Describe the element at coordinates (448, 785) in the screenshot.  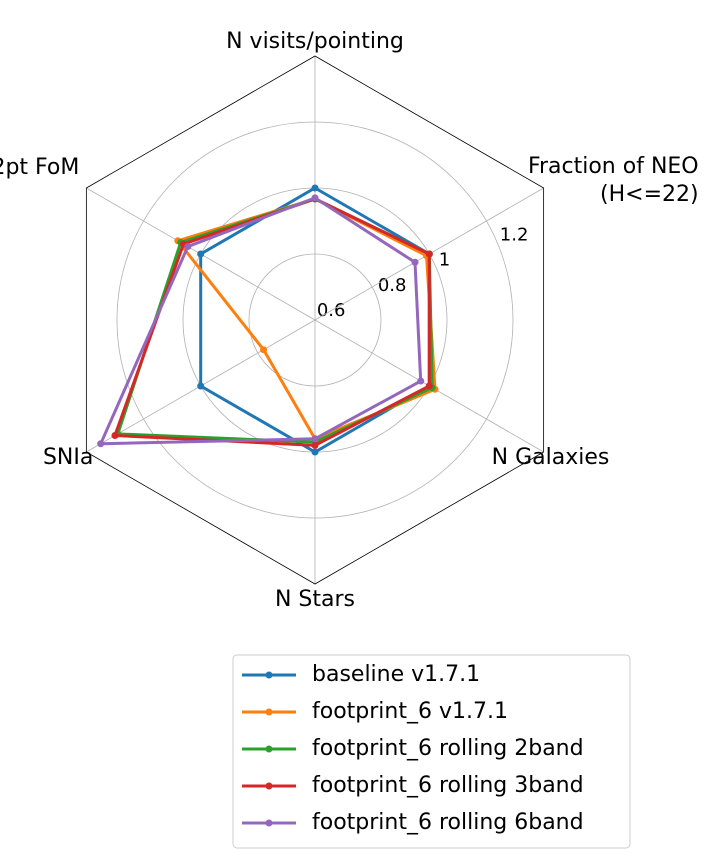
I see `legend-label: footprint_6 rolling 3band` at that location.